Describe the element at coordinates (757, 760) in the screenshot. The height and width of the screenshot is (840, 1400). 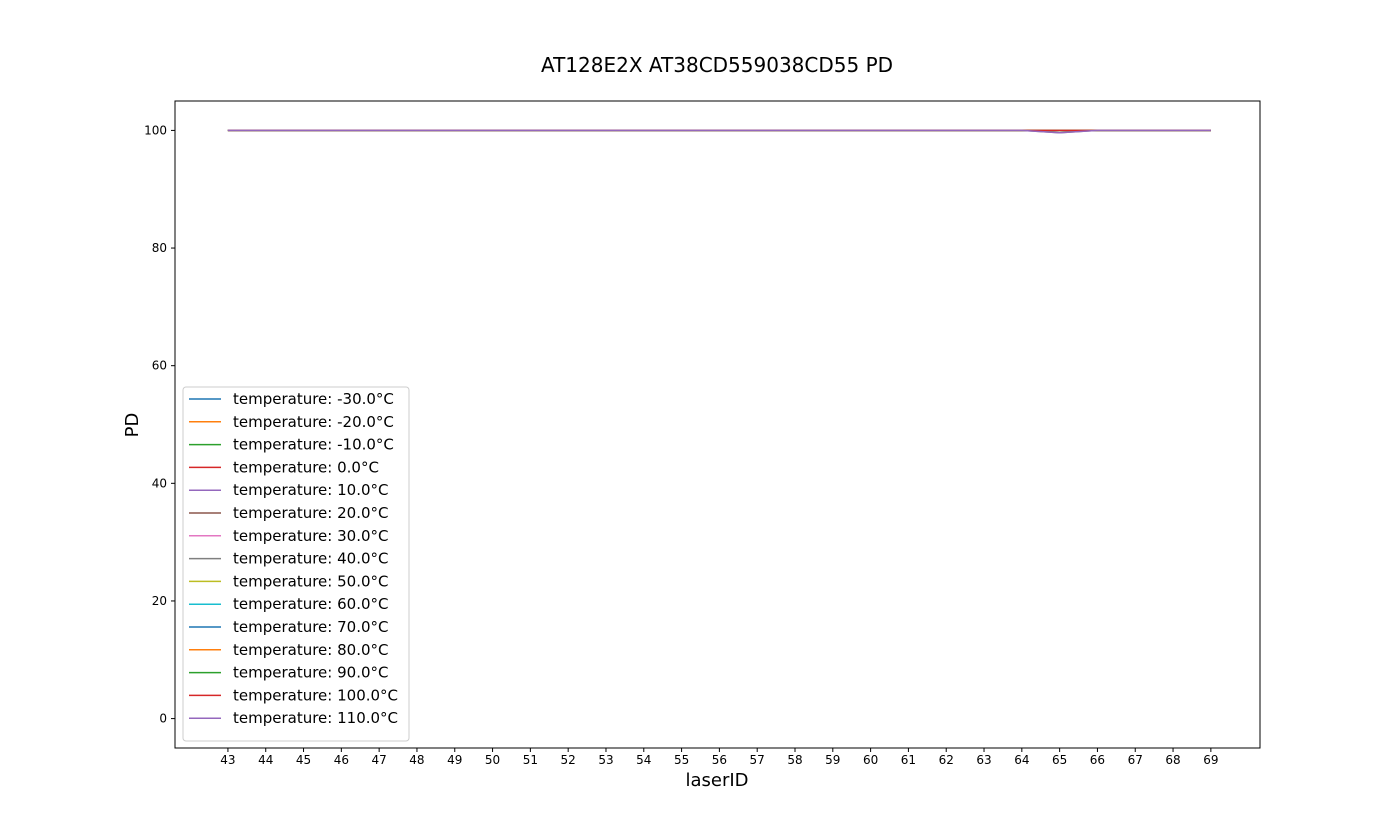
I see `x-tick-label: 57` at that location.